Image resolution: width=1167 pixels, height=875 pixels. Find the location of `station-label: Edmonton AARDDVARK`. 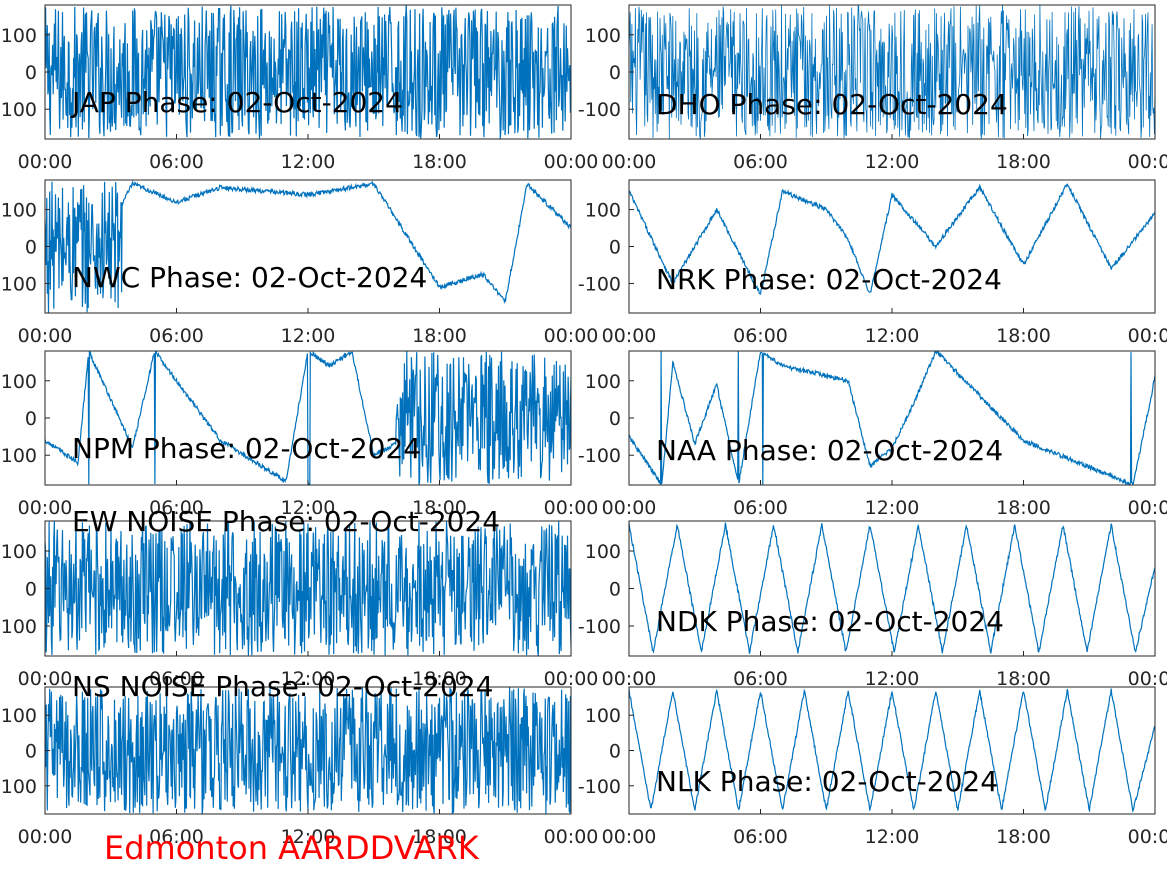

station-label: Edmonton AARDDVARK is located at coordinates (291, 848).